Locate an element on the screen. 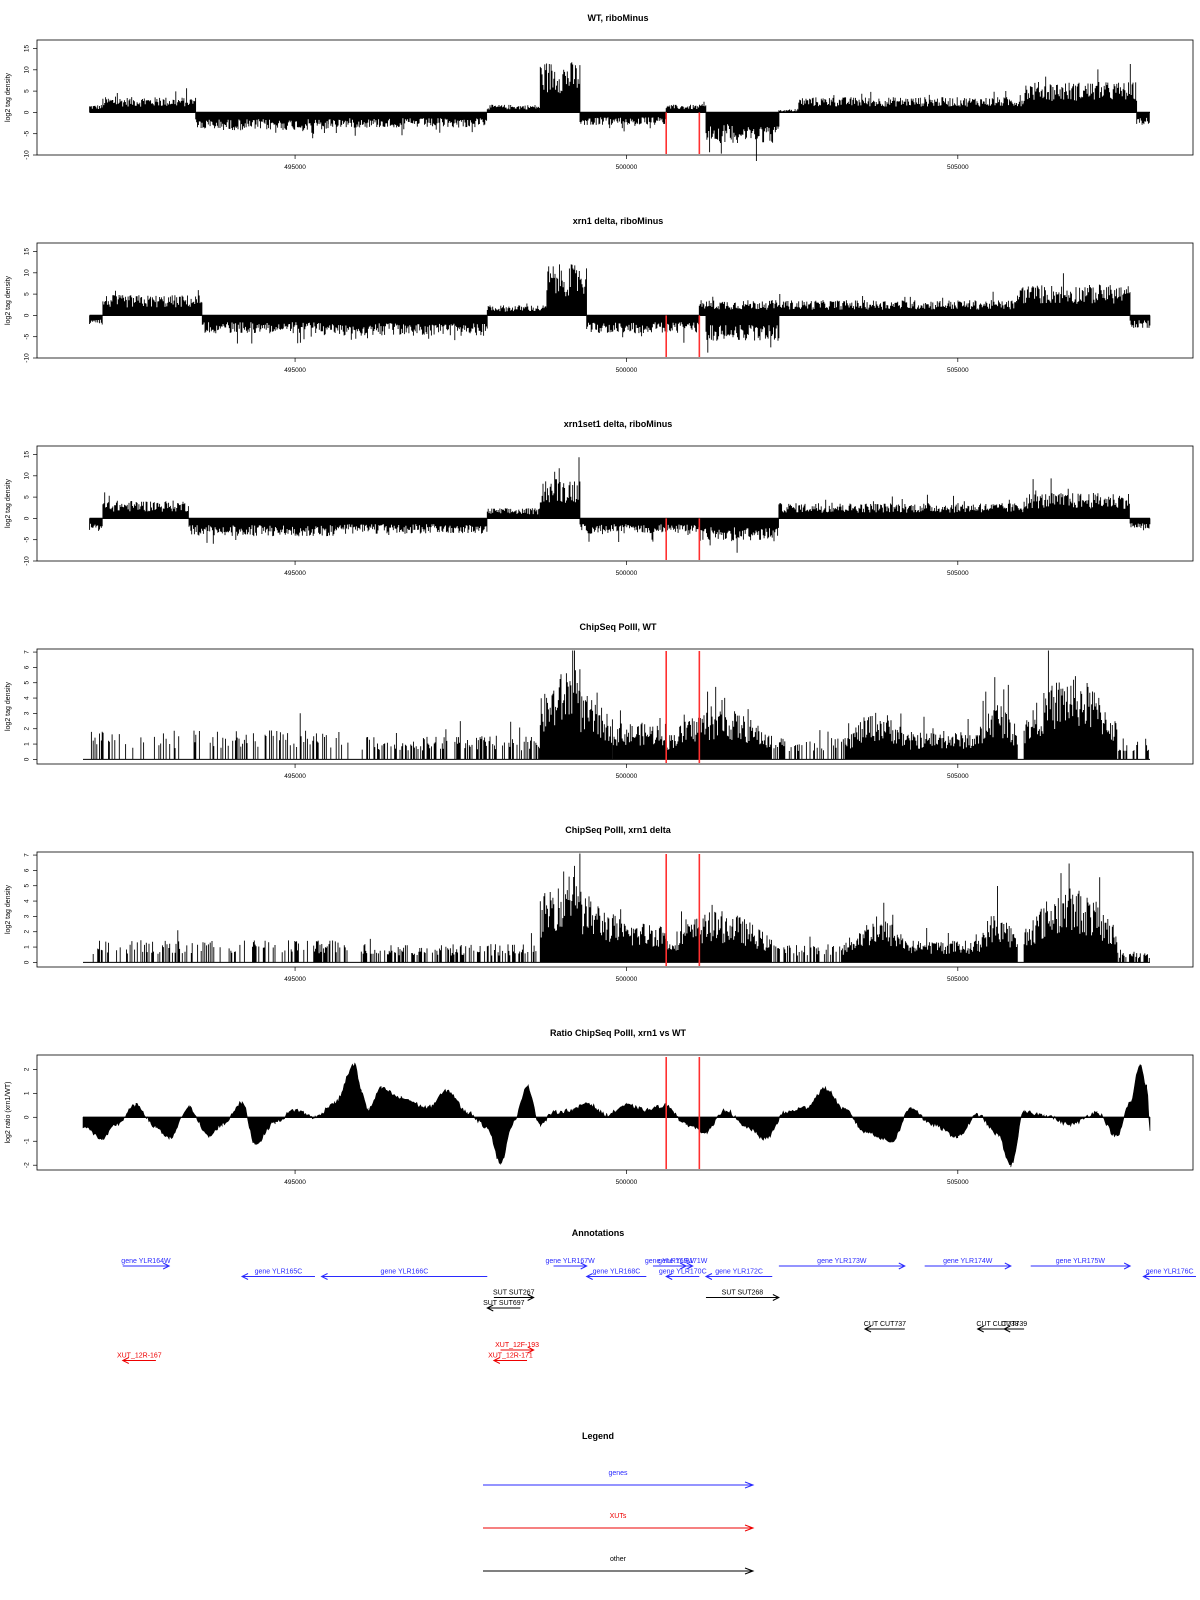  legend-label: genes is located at coordinates (618, 1473).